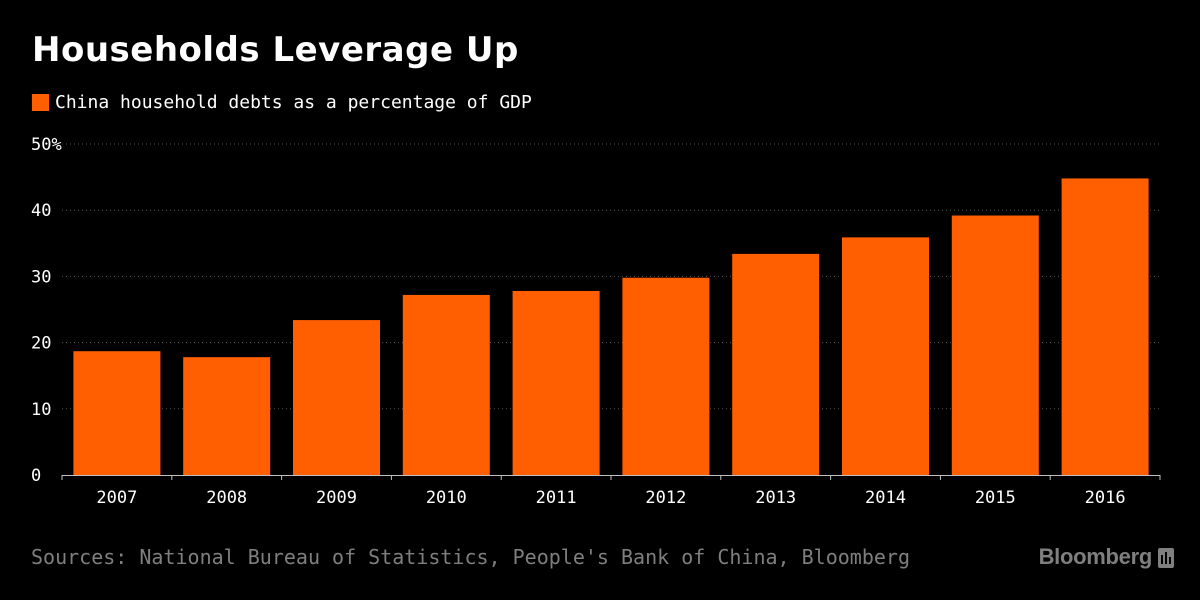 The width and height of the screenshot is (1200, 600). I want to click on y-tick-label: 20, so click(41, 344).